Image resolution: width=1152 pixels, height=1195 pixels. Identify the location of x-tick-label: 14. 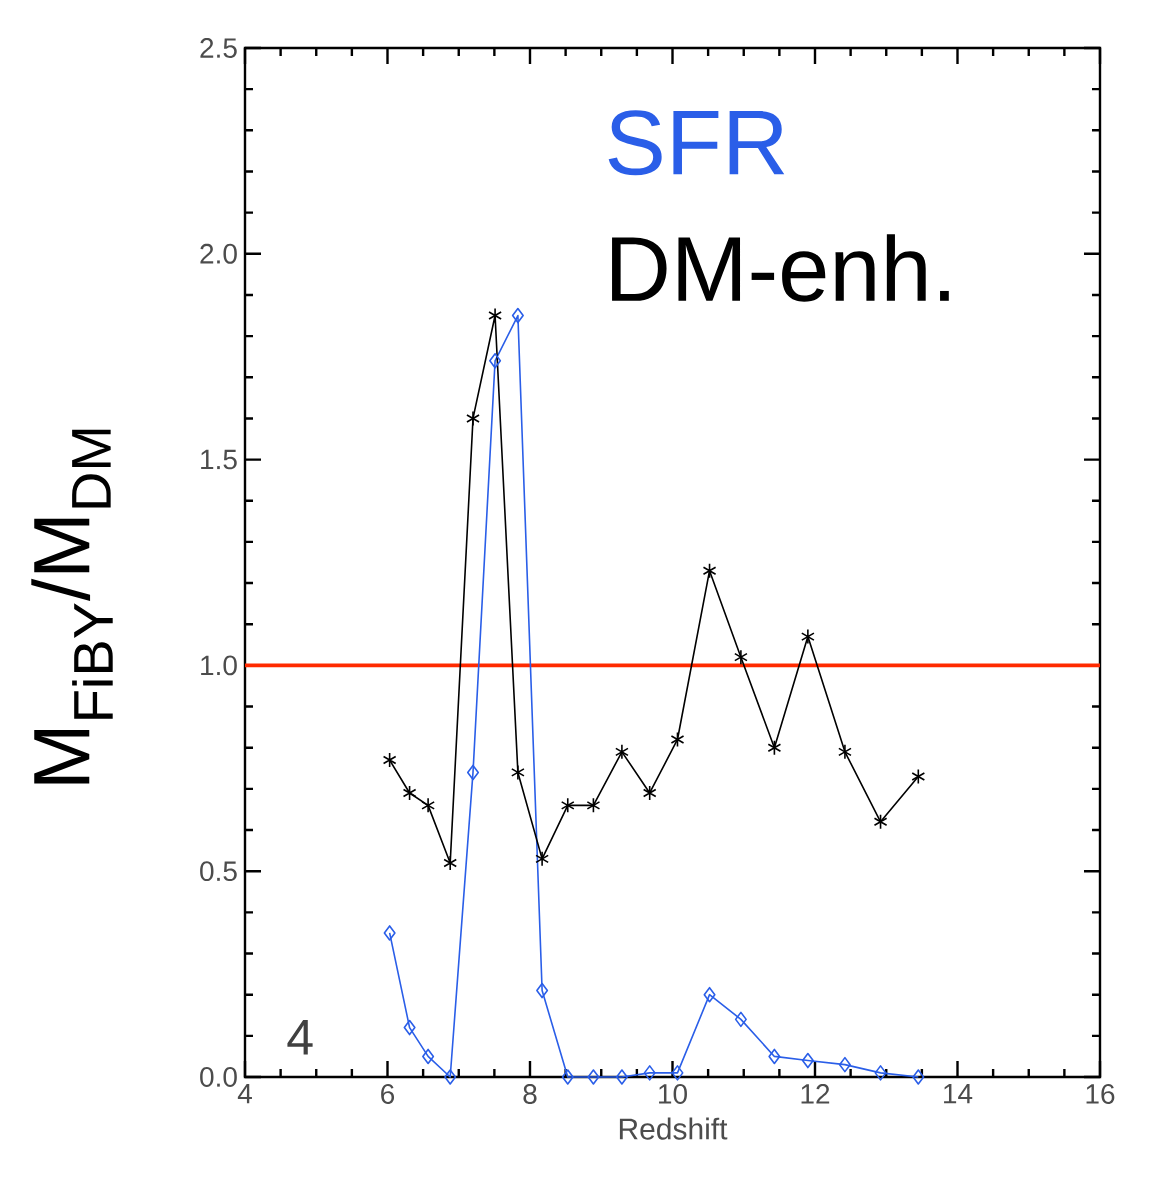
(958, 1094).